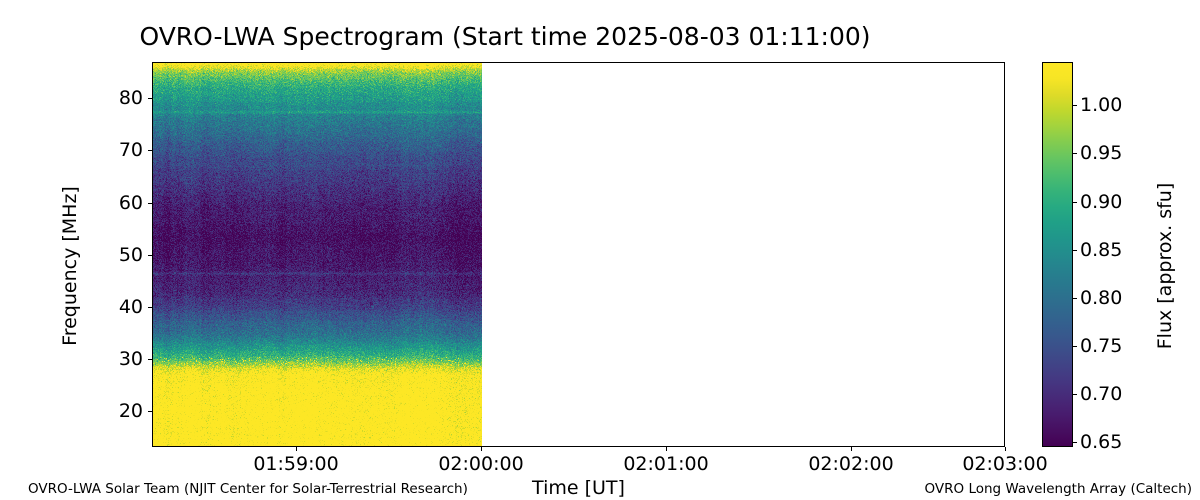 The height and width of the screenshot is (500, 1200). What do you see at coordinates (1101, 105) in the screenshot?
I see `colorbar-tick-label: 1.00` at bounding box center [1101, 105].